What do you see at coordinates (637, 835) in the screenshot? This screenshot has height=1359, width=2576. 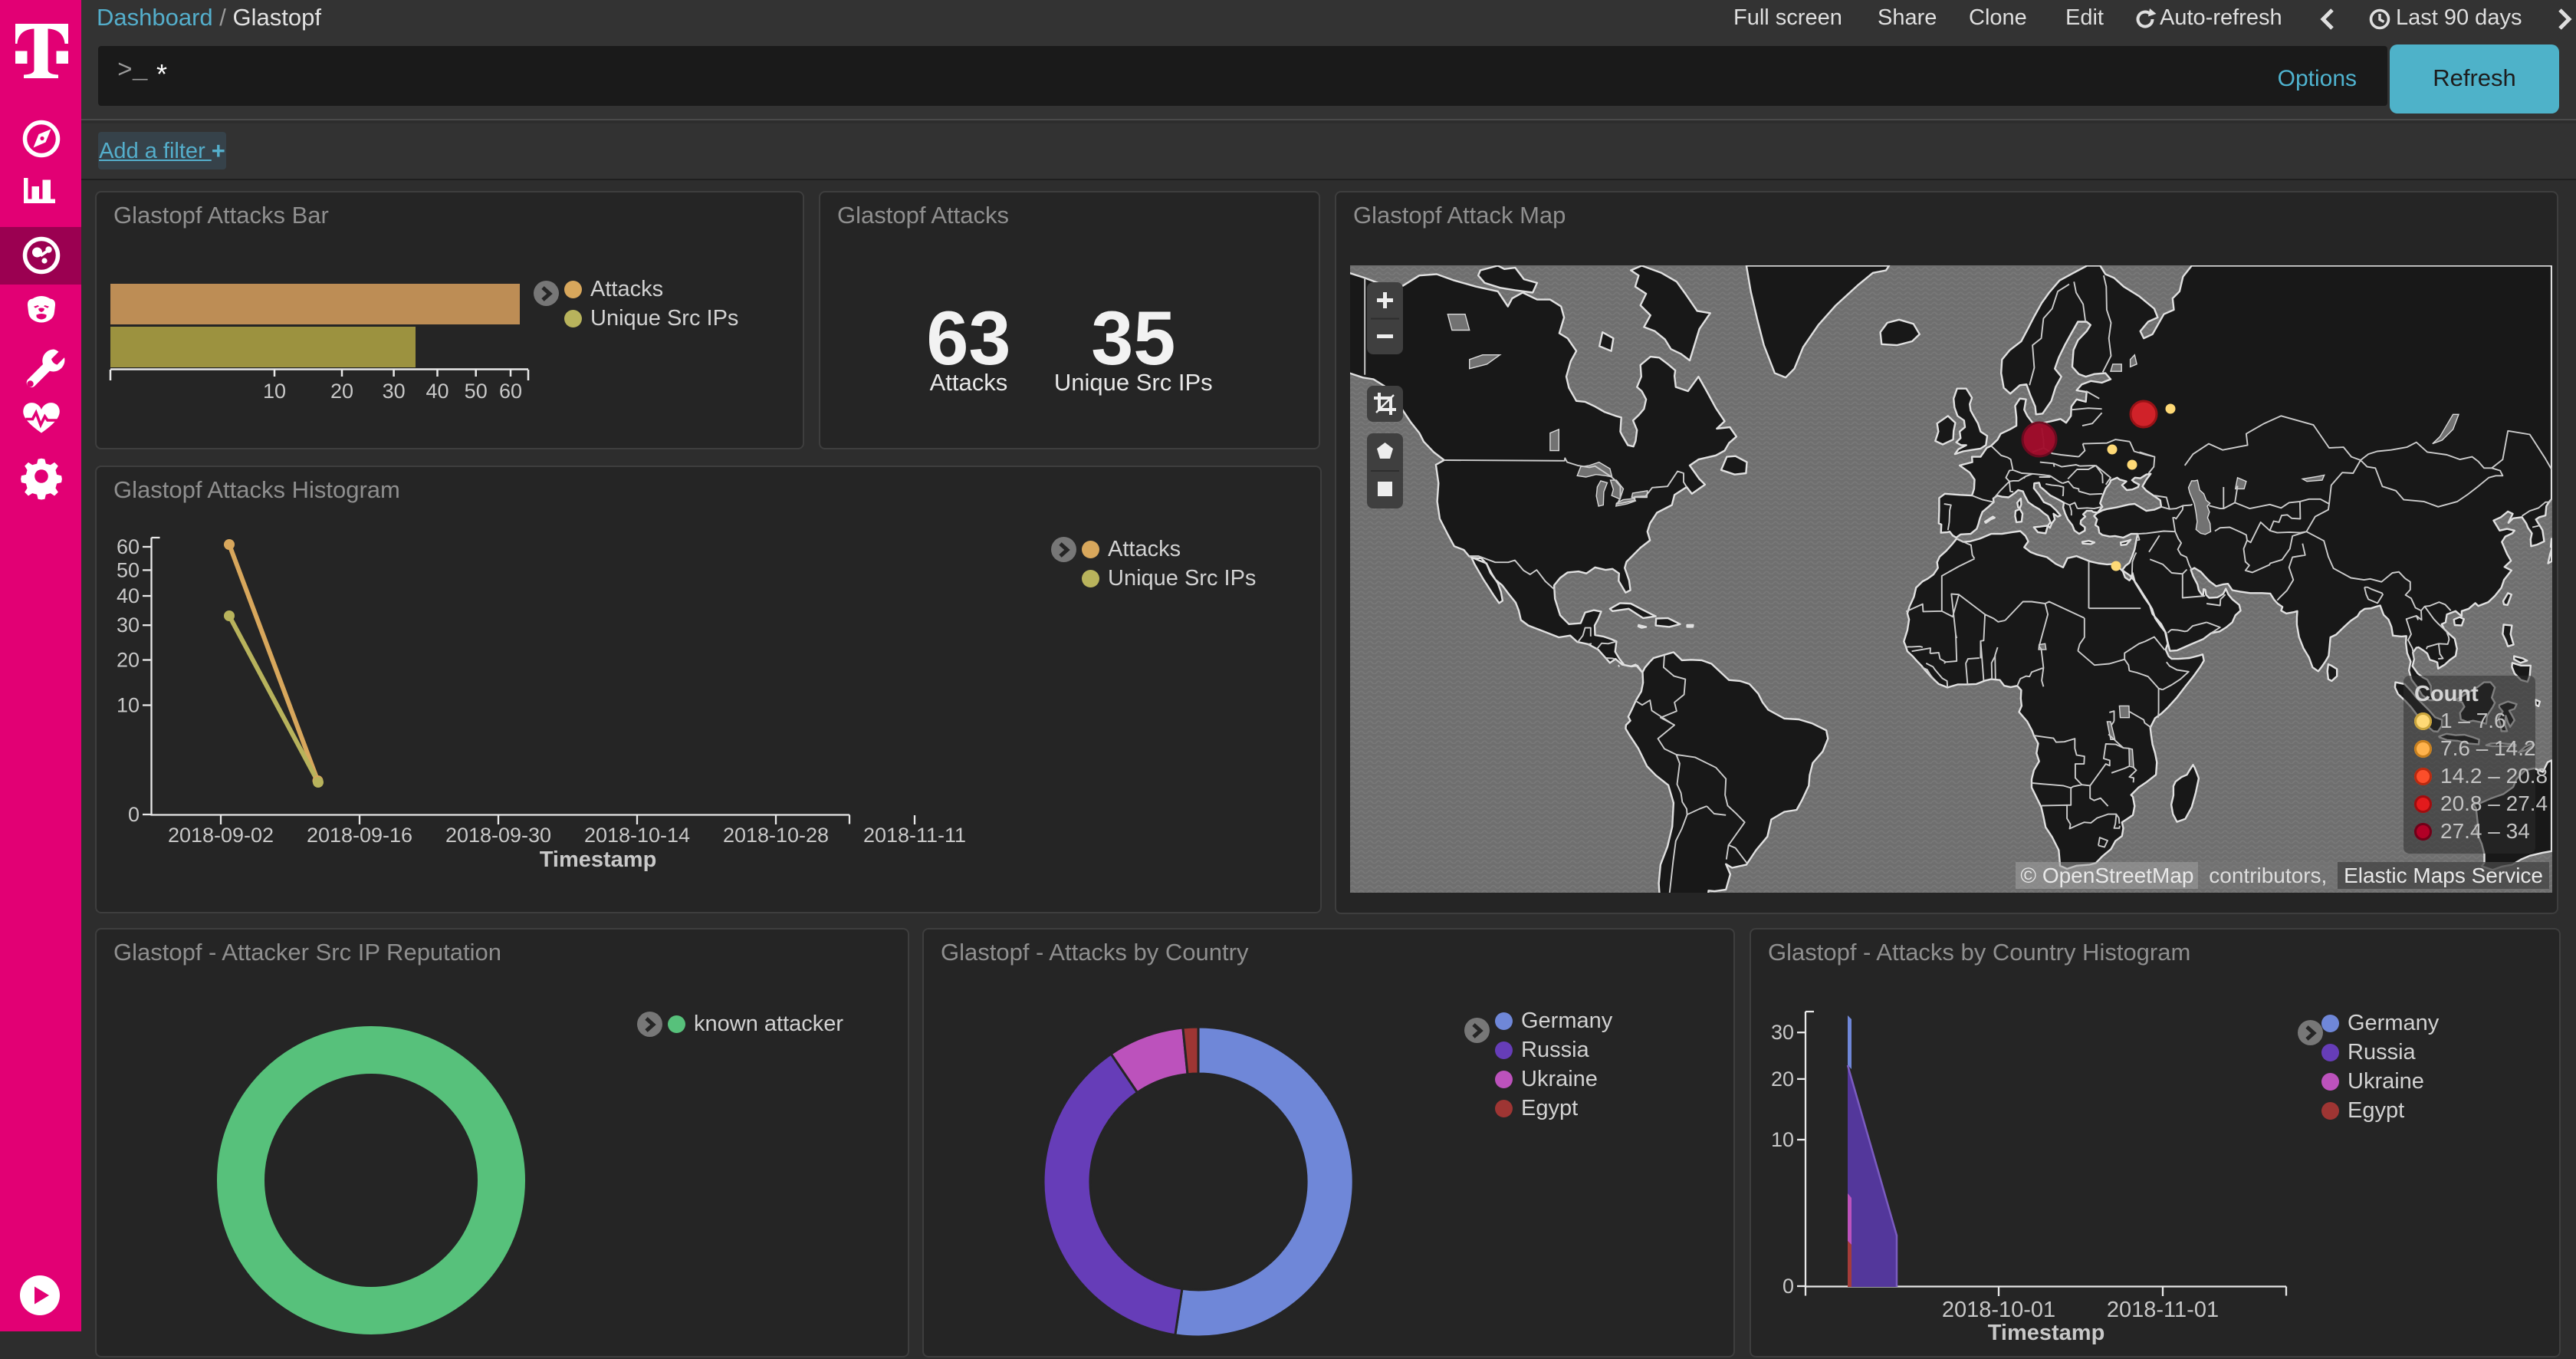 I see `svg-text: 2018-10-14` at bounding box center [637, 835].